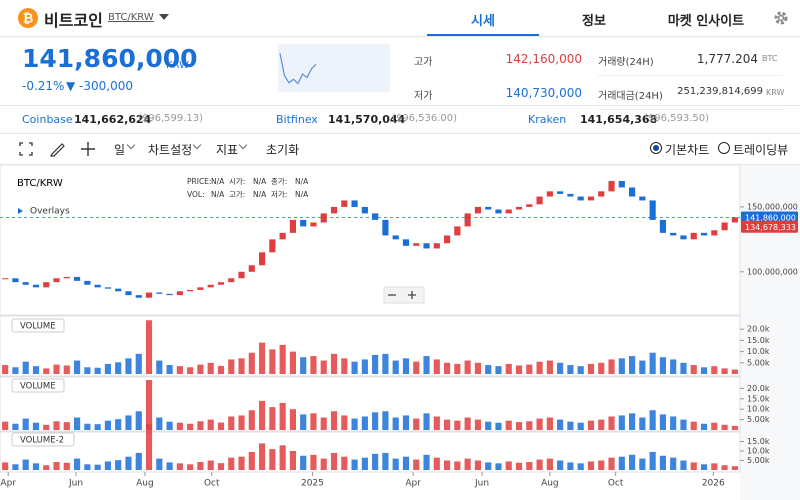  What do you see at coordinates (713, 484) in the screenshot?
I see `x-tick-label: 2026` at bounding box center [713, 484].